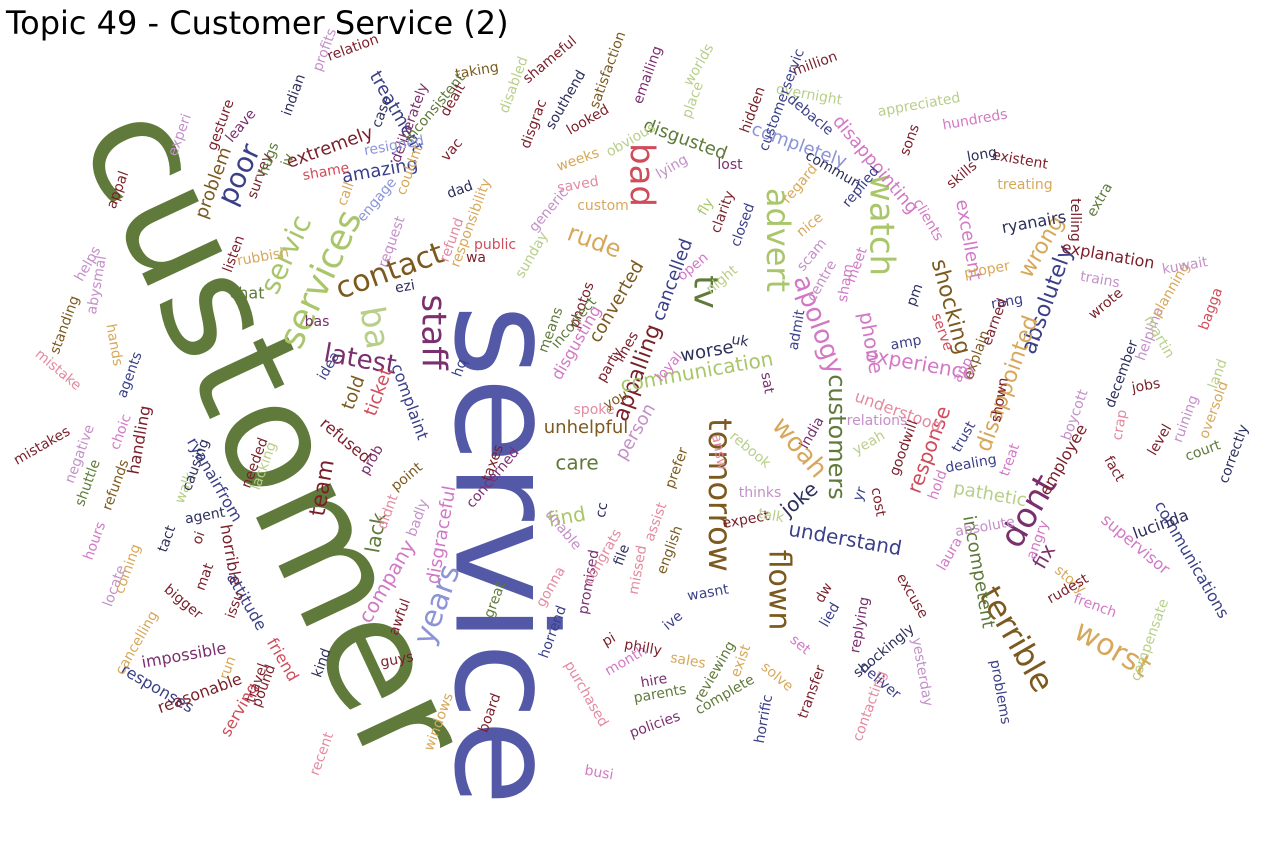 The height and width of the screenshot is (841, 1280). Describe the element at coordinates (405, 286) in the screenshot. I see `cloud-word: ezi` at that location.